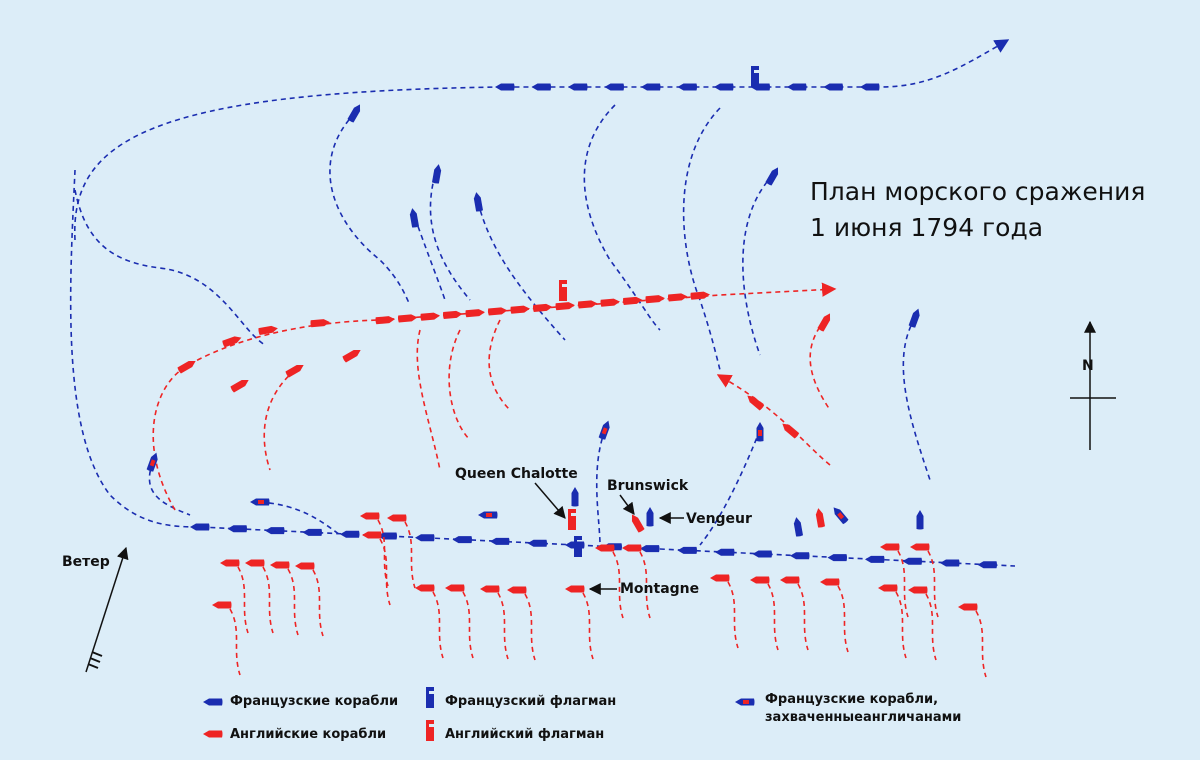 The image size is (1200, 760). Describe the element at coordinates (550, 500) in the screenshot. I see `label-arrow` at that location.